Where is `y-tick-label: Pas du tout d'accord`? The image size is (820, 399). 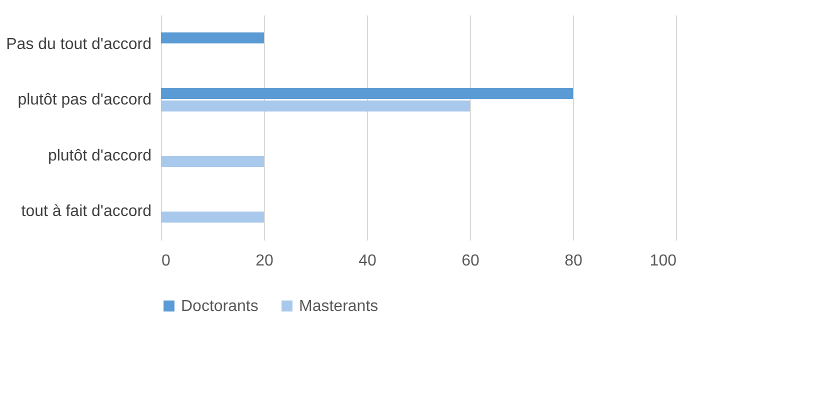
y-tick-label: Pas du tout d'accord is located at coordinates (79, 45).